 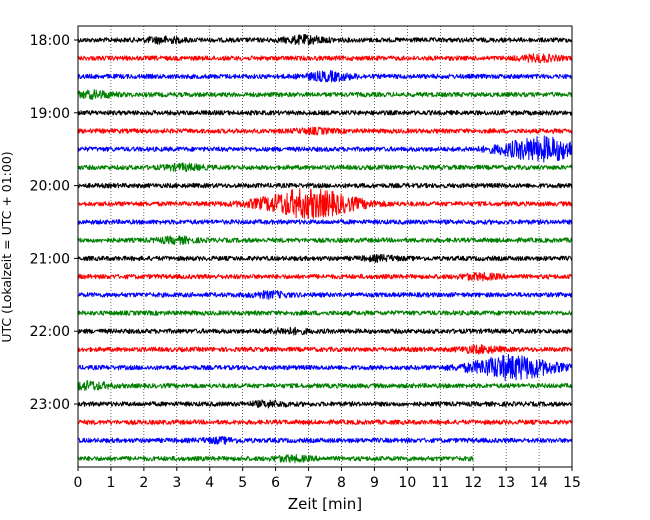 What do you see at coordinates (308, 483) in the screenshot?
I see `x-tick-label: 7` at bounding box center [308, 483].